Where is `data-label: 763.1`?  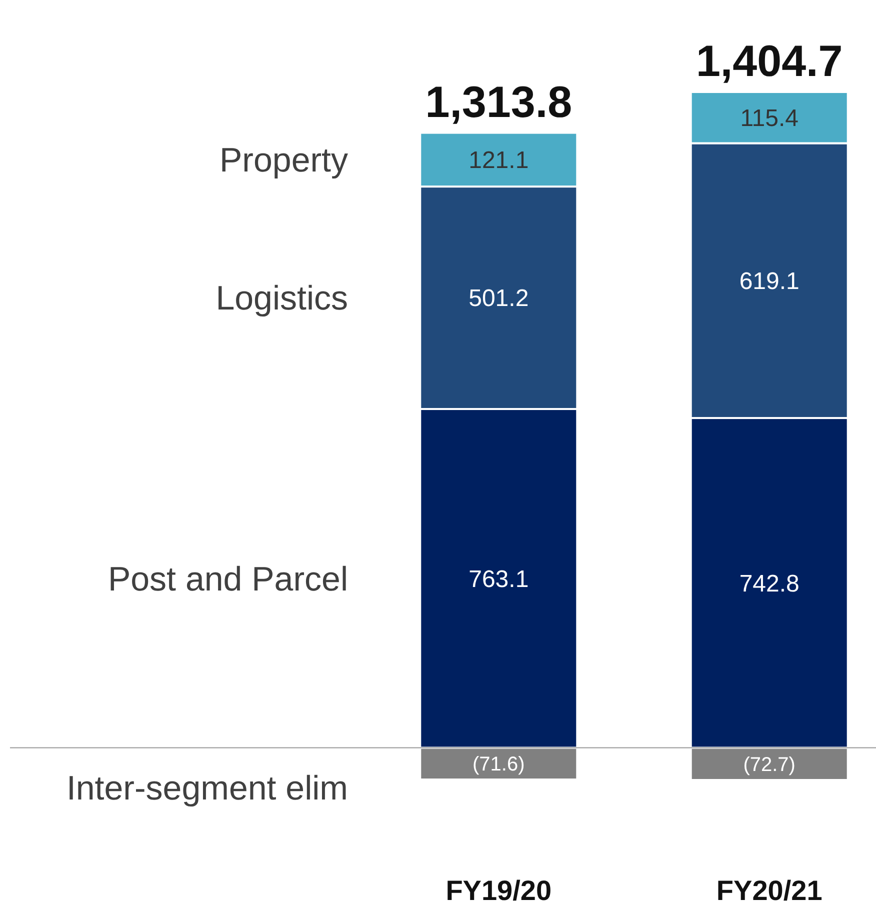
data-label: 763.1 is located at coordinates (498, 579).